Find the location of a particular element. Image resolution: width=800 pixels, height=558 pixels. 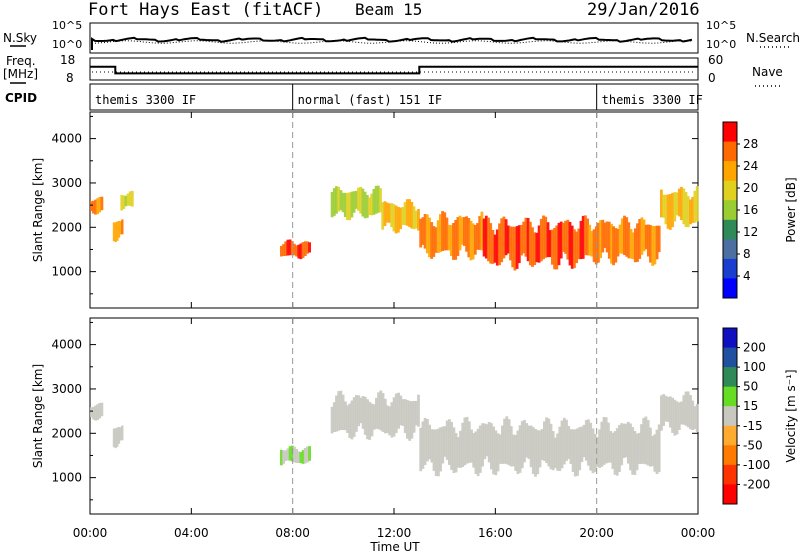

x-tick-label: 08:00 is located at coordinates (292, 533).